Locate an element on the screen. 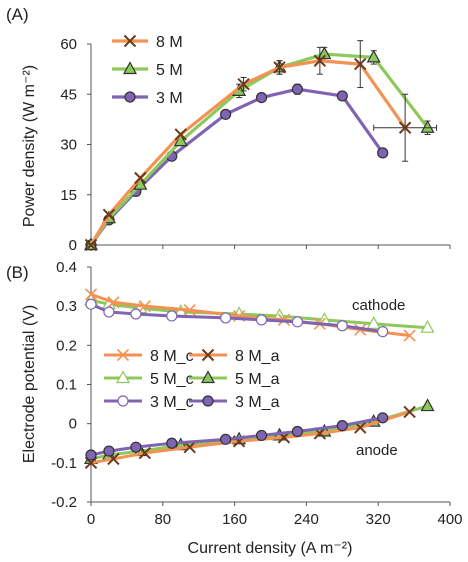 The height and width of the screenshot is (562, 468). legend-label: 5 M_c is located at coordinates (172, 379).